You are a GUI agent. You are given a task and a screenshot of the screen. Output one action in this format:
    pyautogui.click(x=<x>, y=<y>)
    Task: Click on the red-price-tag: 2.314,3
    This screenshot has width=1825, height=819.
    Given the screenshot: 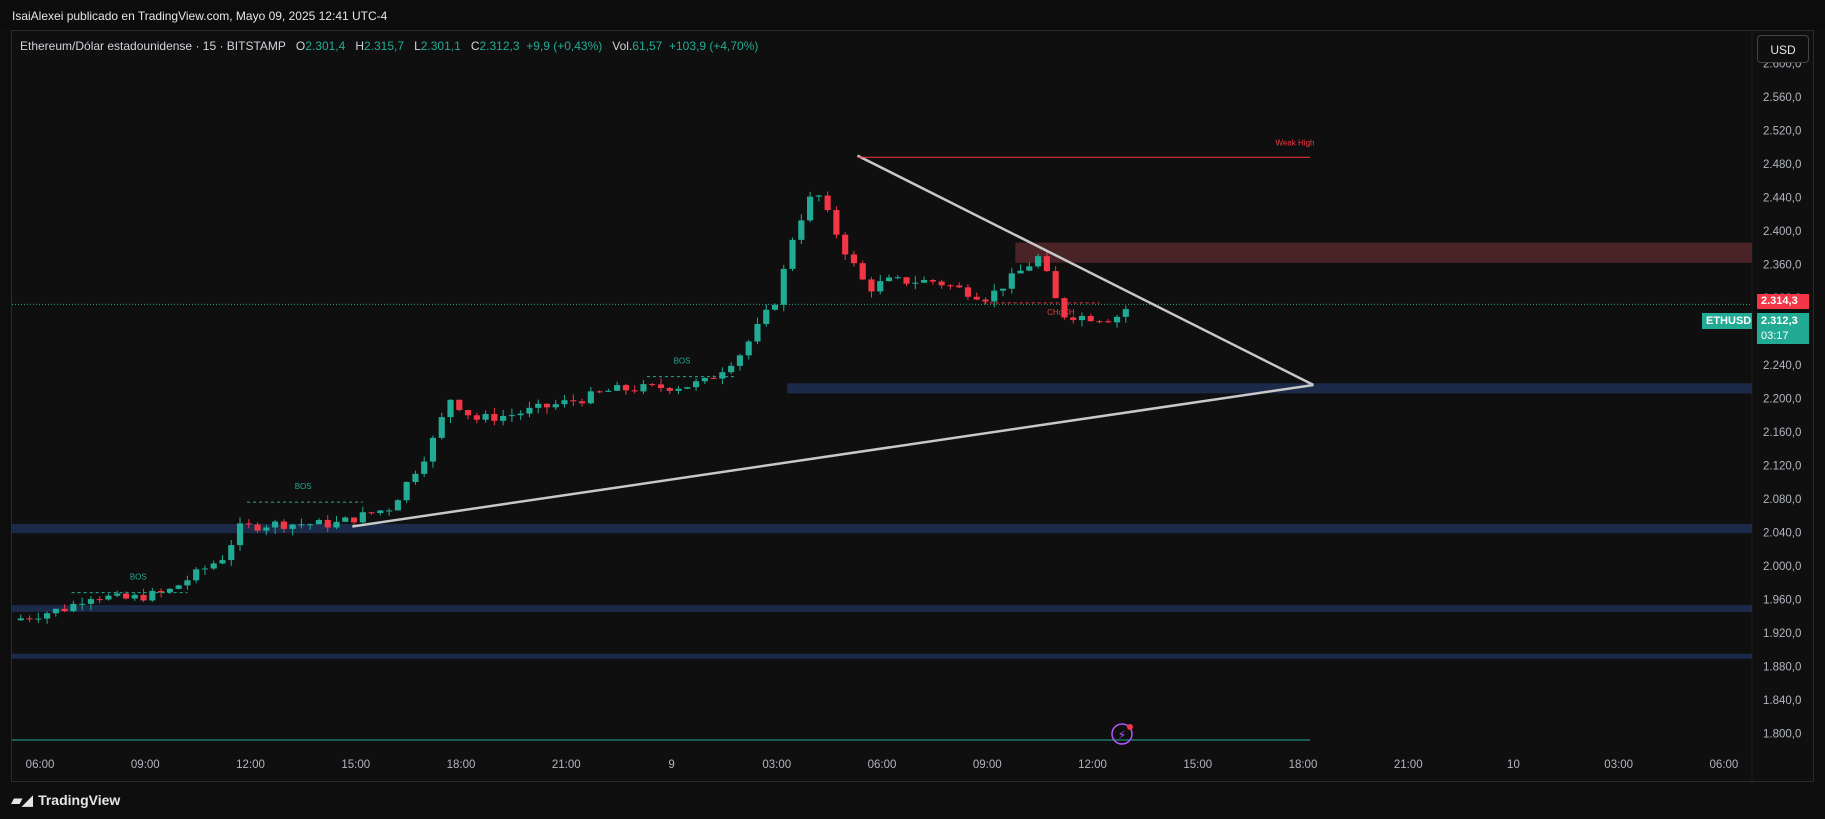 What is the action you would take?
    pyautogui.click(x=1783, y=301)
    